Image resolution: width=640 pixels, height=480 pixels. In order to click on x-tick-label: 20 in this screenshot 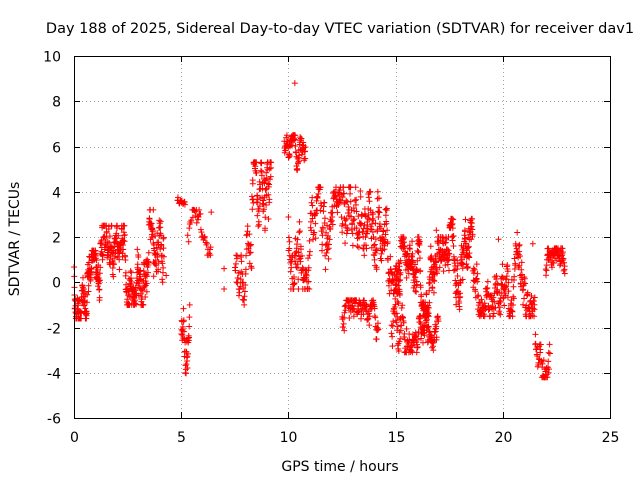, I will do `click(504, 438)`.